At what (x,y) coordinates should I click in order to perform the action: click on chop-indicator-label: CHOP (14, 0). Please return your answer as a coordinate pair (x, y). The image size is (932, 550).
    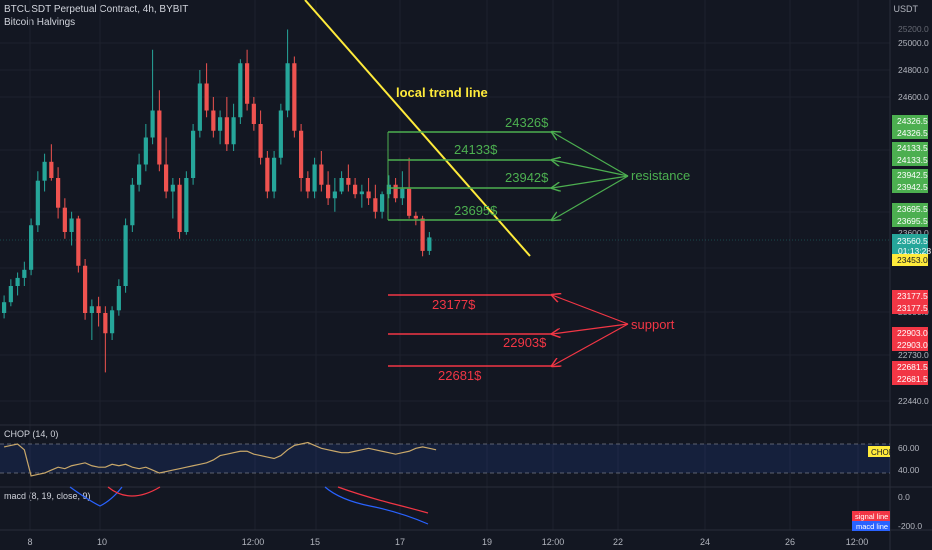
    Looking at the image, I should click on (31, 434).